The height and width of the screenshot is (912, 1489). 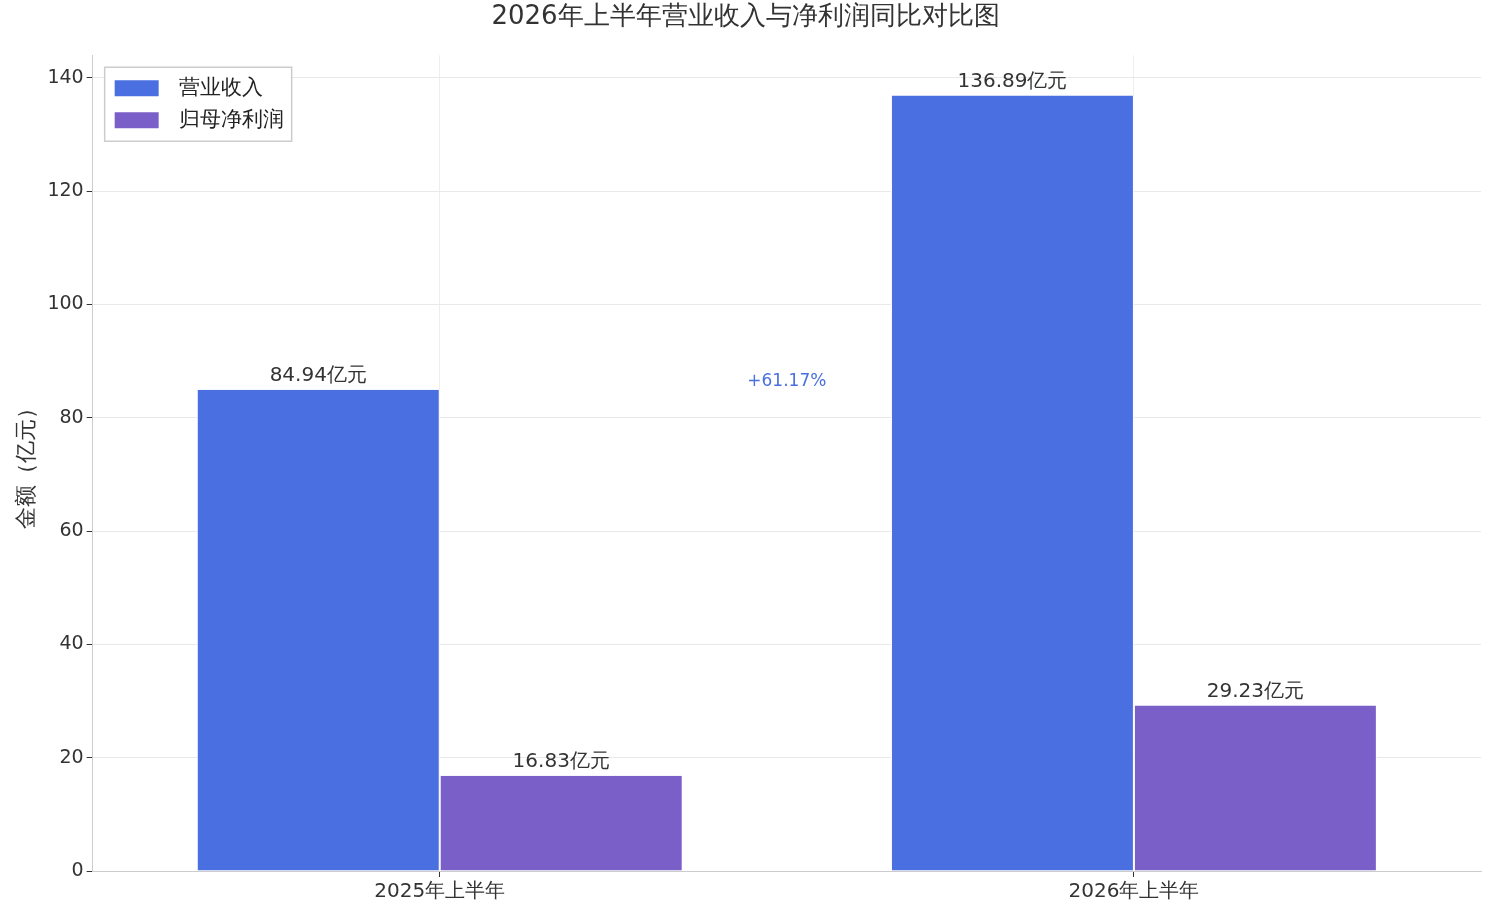 What do you see at coordinates (71, 755) in the screenshot?
I see `y-tick-label: 20` at bounding box center [71, 755].